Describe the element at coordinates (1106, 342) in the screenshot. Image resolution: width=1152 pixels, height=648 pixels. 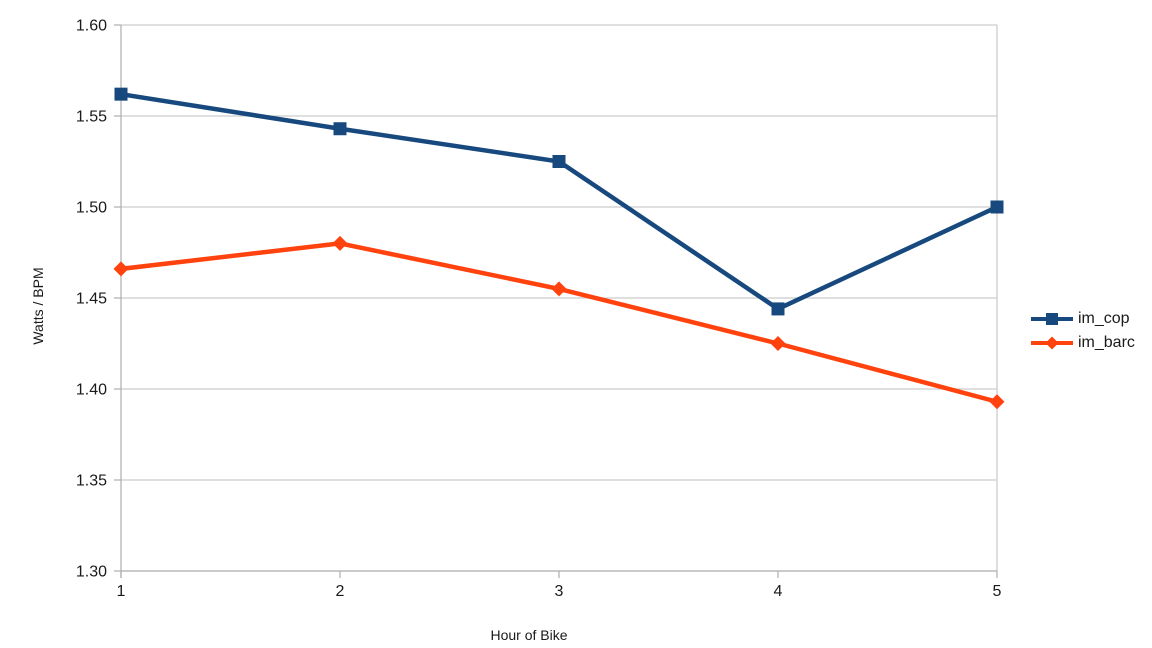
I see `legend-label: im_barc` at that location.